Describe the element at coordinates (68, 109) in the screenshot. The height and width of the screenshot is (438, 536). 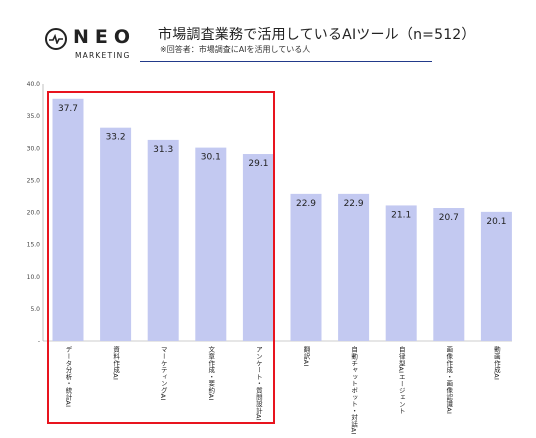
I see `bar-value-label: 37.7` at that location.